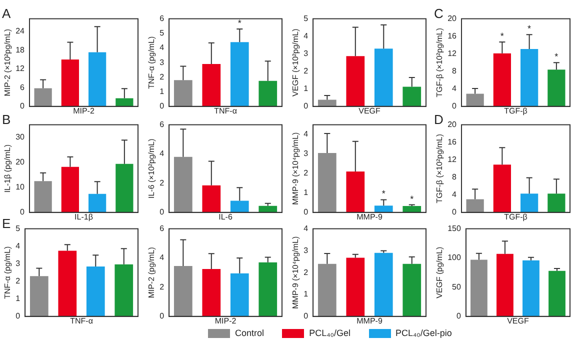 This screenshot has width=576, height=348. Describe the element at coordinates (7, 62) in the screenshot. I see `y-axis-title: MIP-2 (×10²pg/mL)` at that location.